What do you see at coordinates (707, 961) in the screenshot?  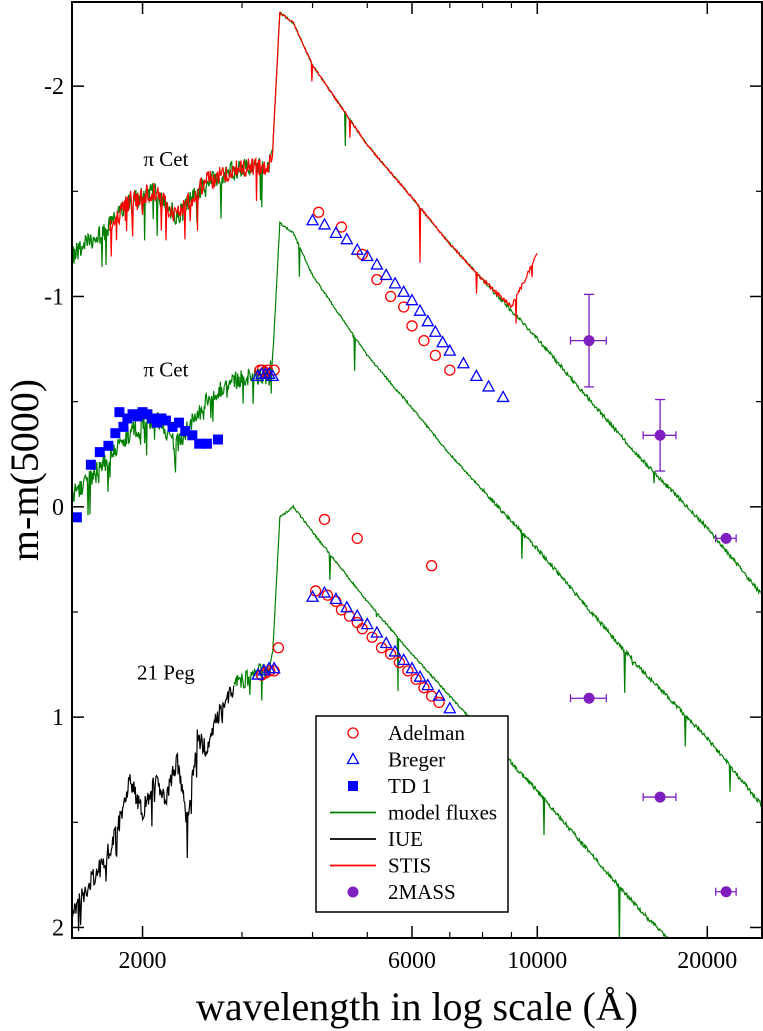 I see `x-tick-label: 20000` at bounding box center [707, 961].